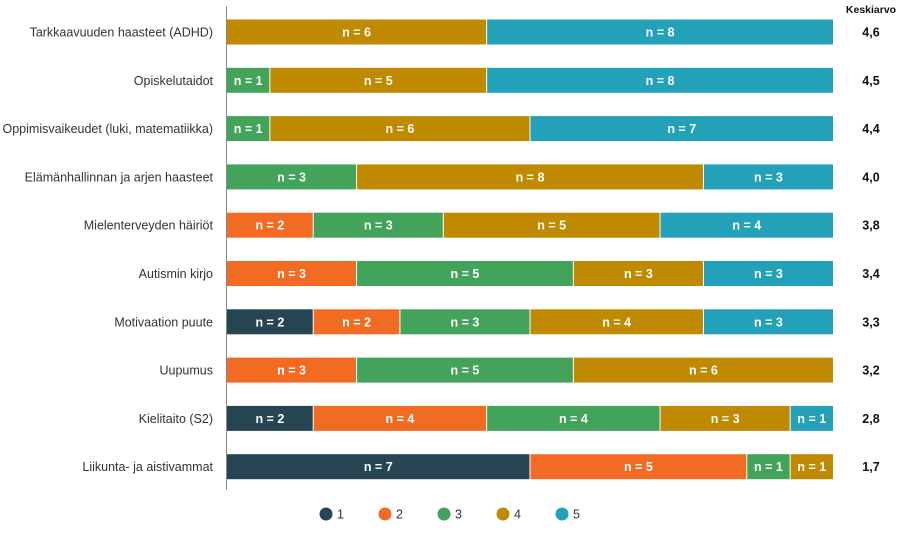  Describe the element at coordinates (871, 10) in the screenshot. I see `average-column-header: Keskiarvo` at that location.